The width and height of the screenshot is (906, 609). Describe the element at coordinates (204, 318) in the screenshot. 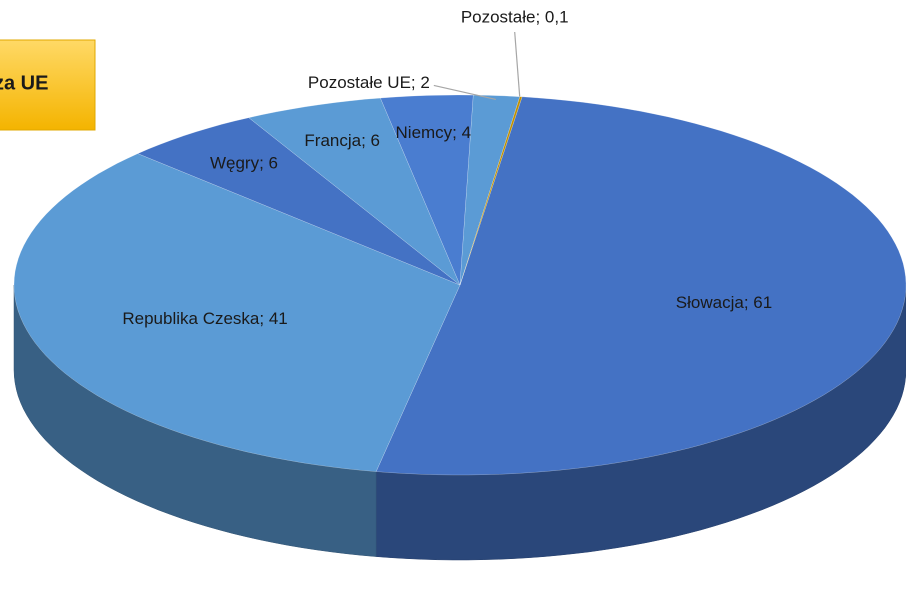

I see `data-label: Republika Czeska; 41` at that location.